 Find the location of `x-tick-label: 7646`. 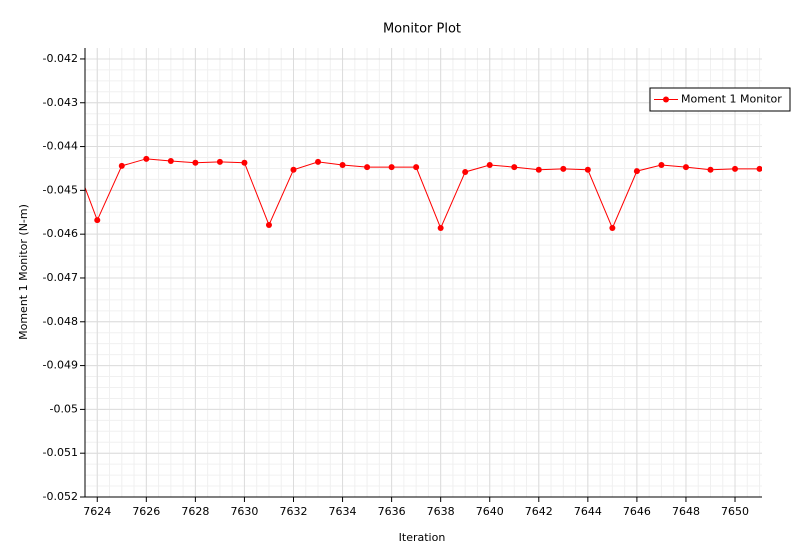

x-tick-label: 7646 is located at coordinates (637, 511).